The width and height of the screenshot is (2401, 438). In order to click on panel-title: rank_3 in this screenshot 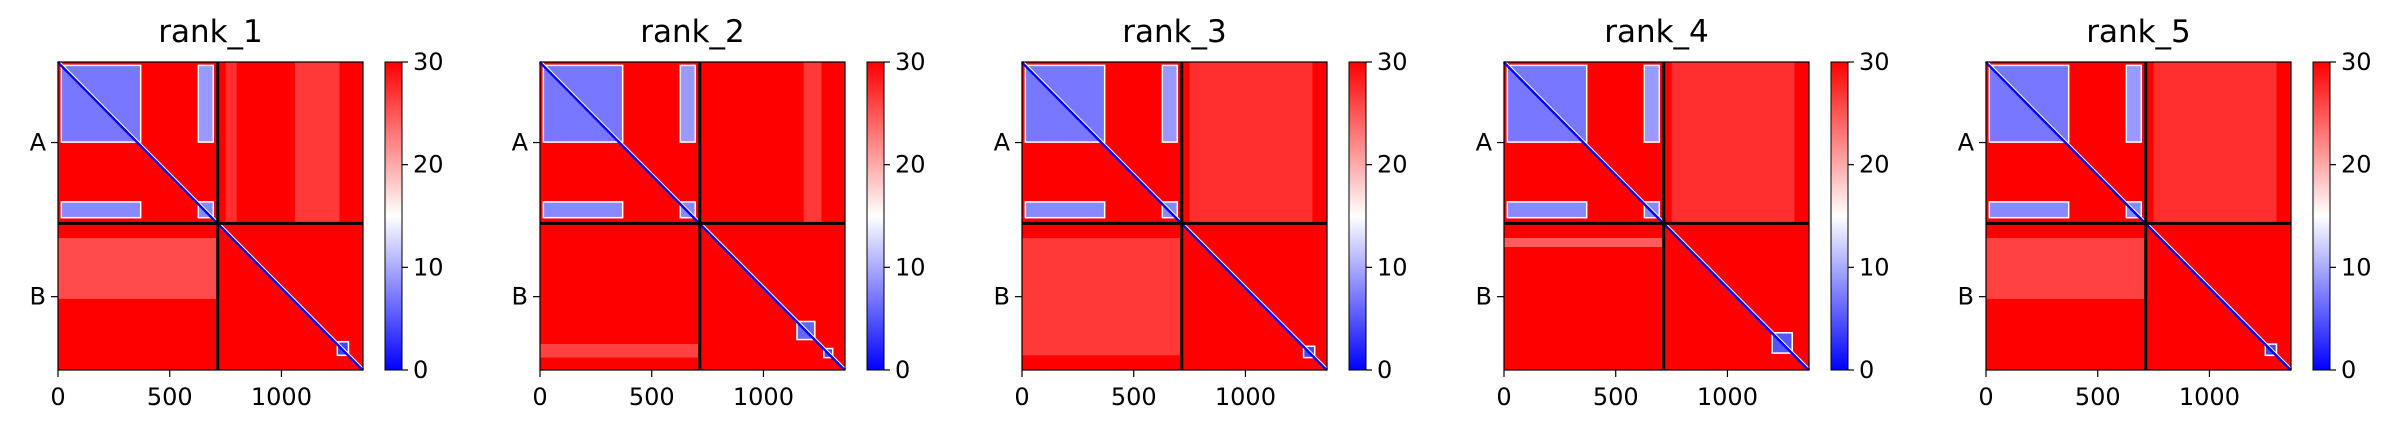, I will do `click(1174, 32)`.